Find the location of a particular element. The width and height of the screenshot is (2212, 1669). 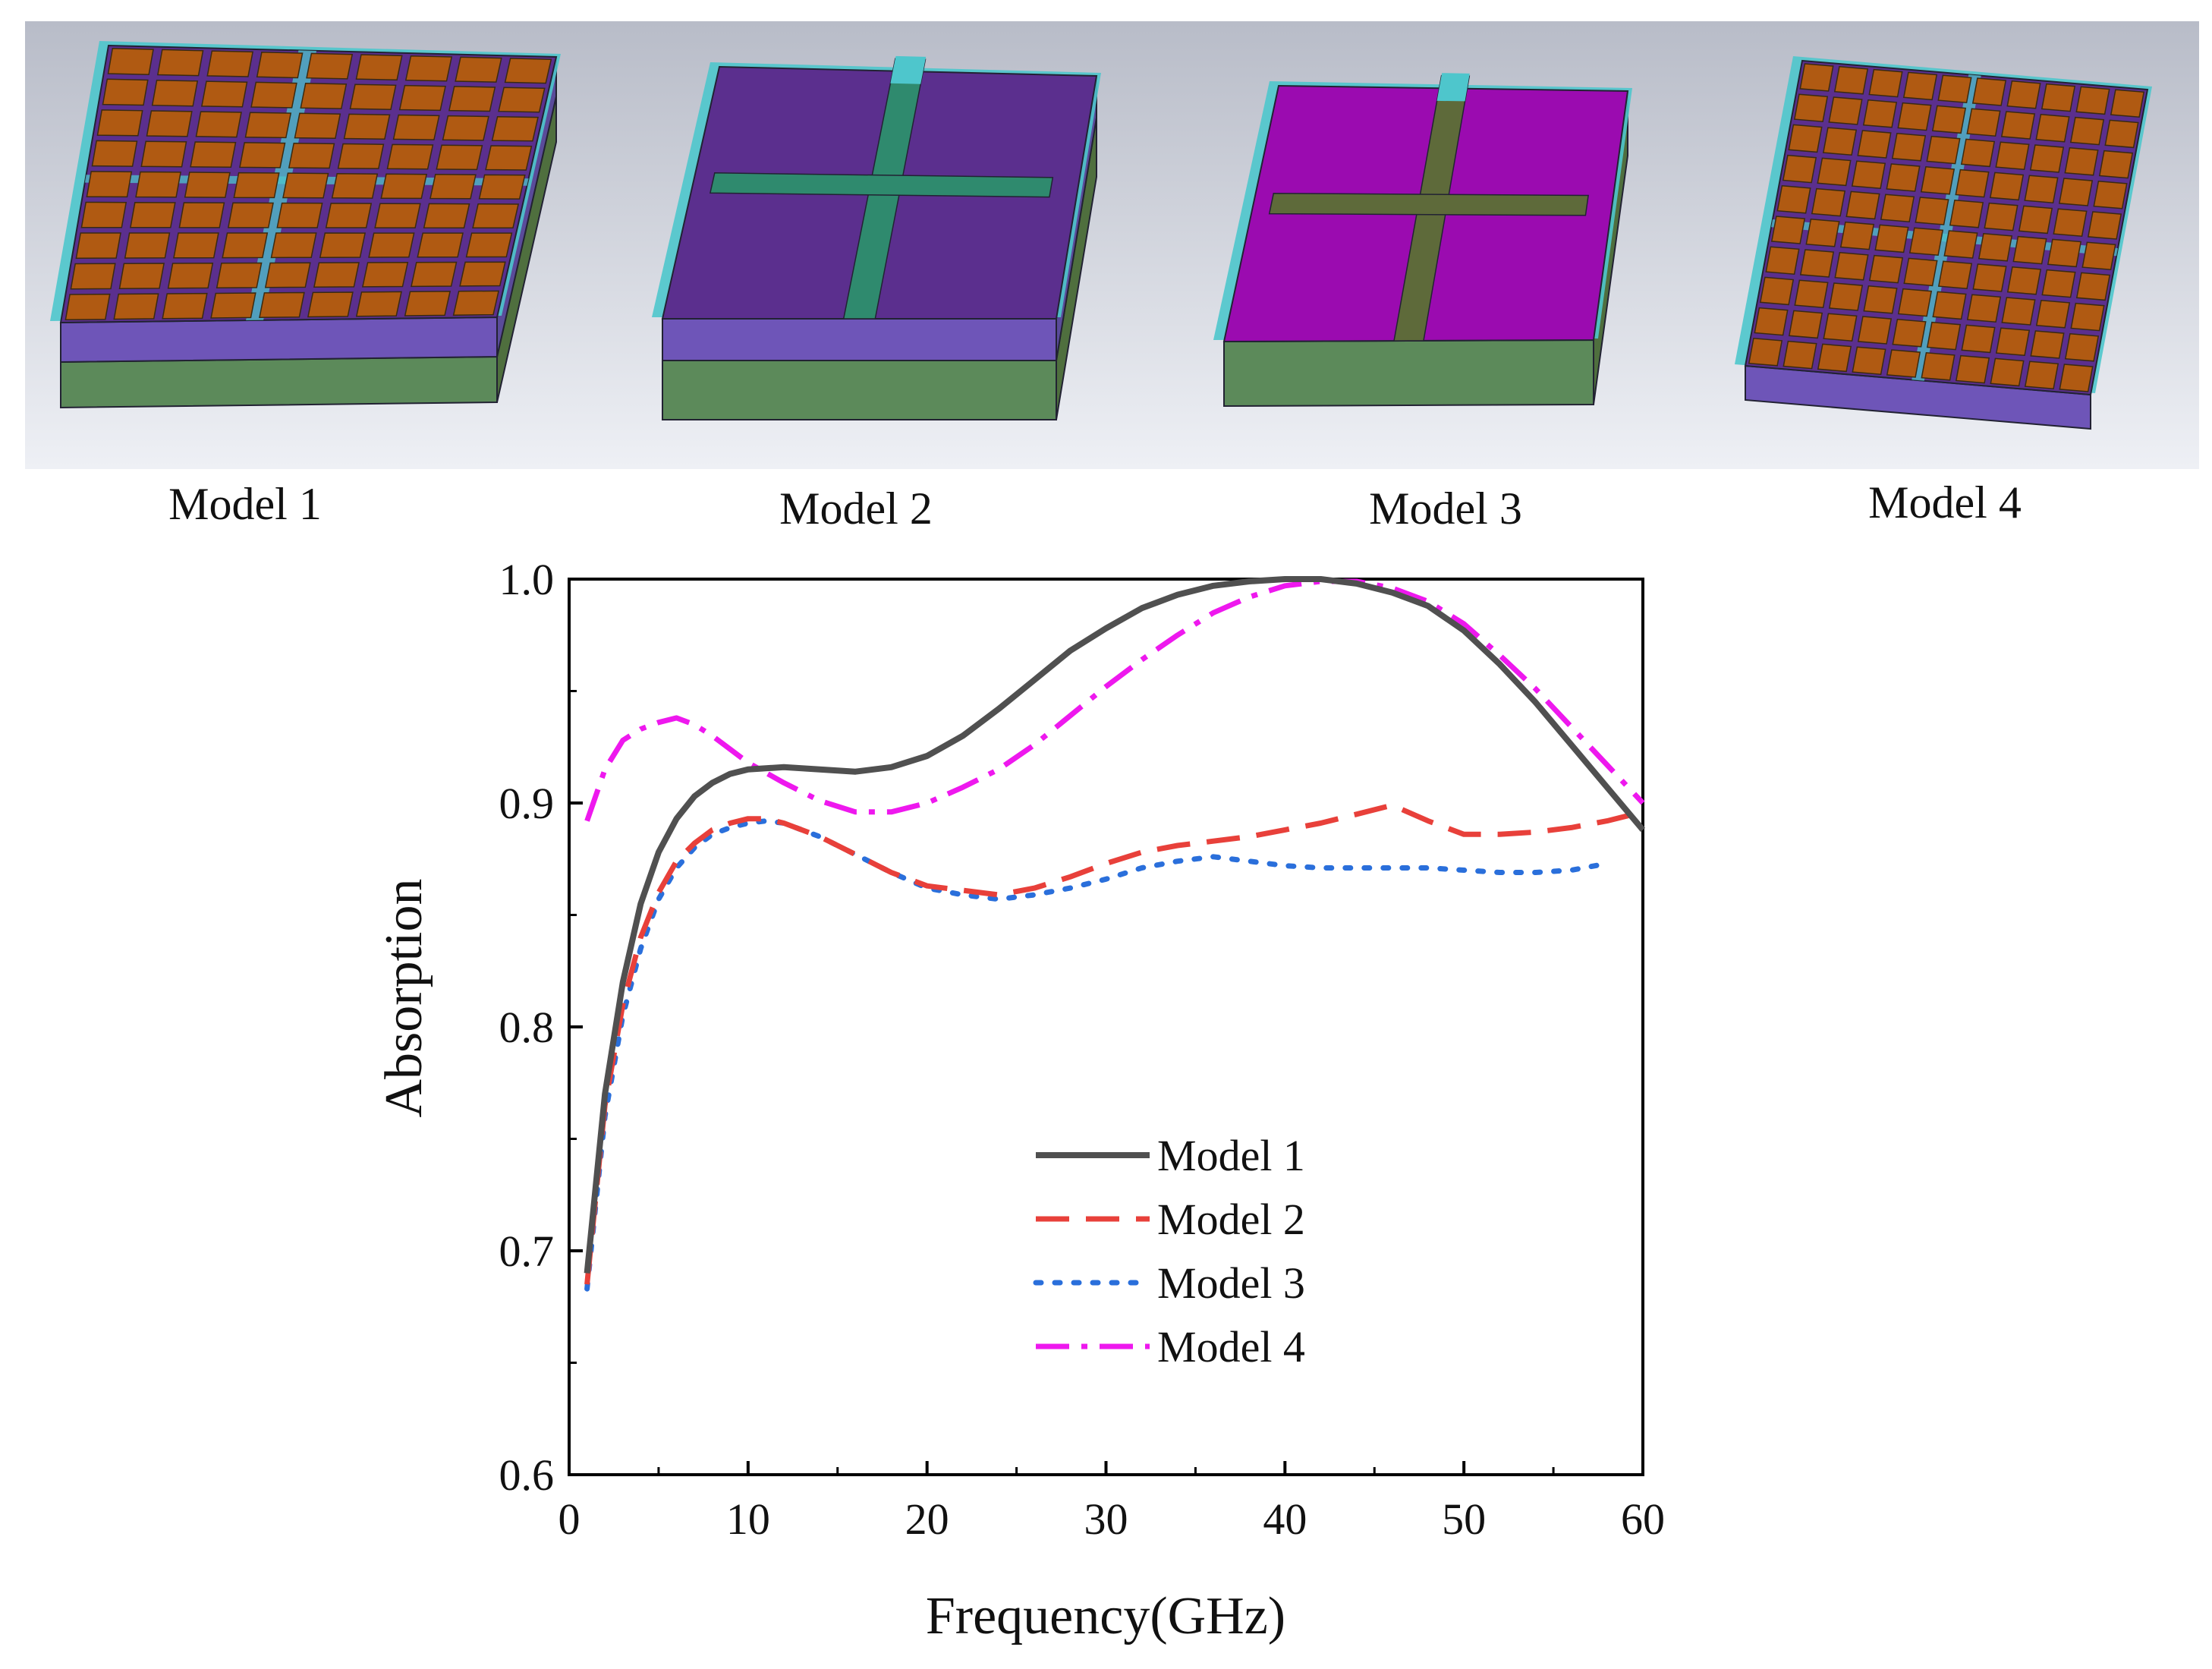

y-tick-label: 0.6 is located at coordinates (527, 1475).